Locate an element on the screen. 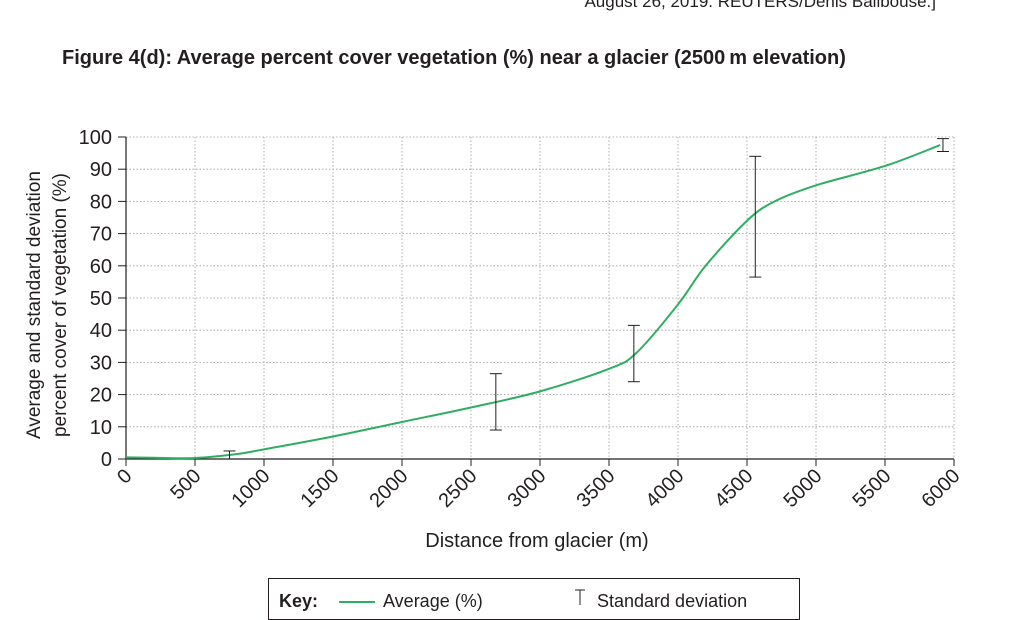 This screenshot has height=620, width=1012. x-tick-label: 5500 is located at coordinates (872, 488).